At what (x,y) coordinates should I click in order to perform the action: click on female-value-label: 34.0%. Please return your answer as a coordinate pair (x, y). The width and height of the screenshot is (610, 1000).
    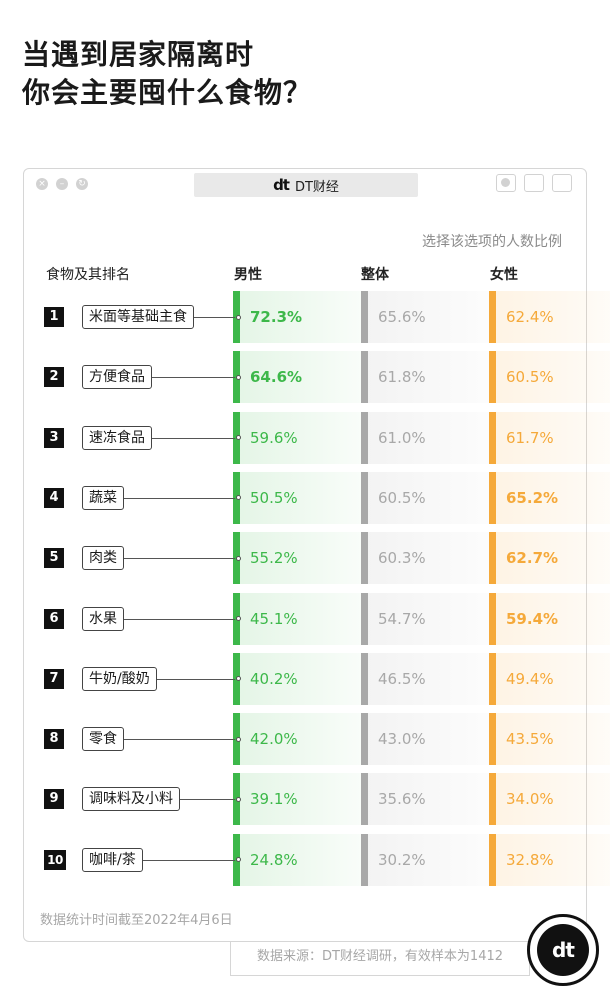
    Looking at the image, I should click on (530, 799).